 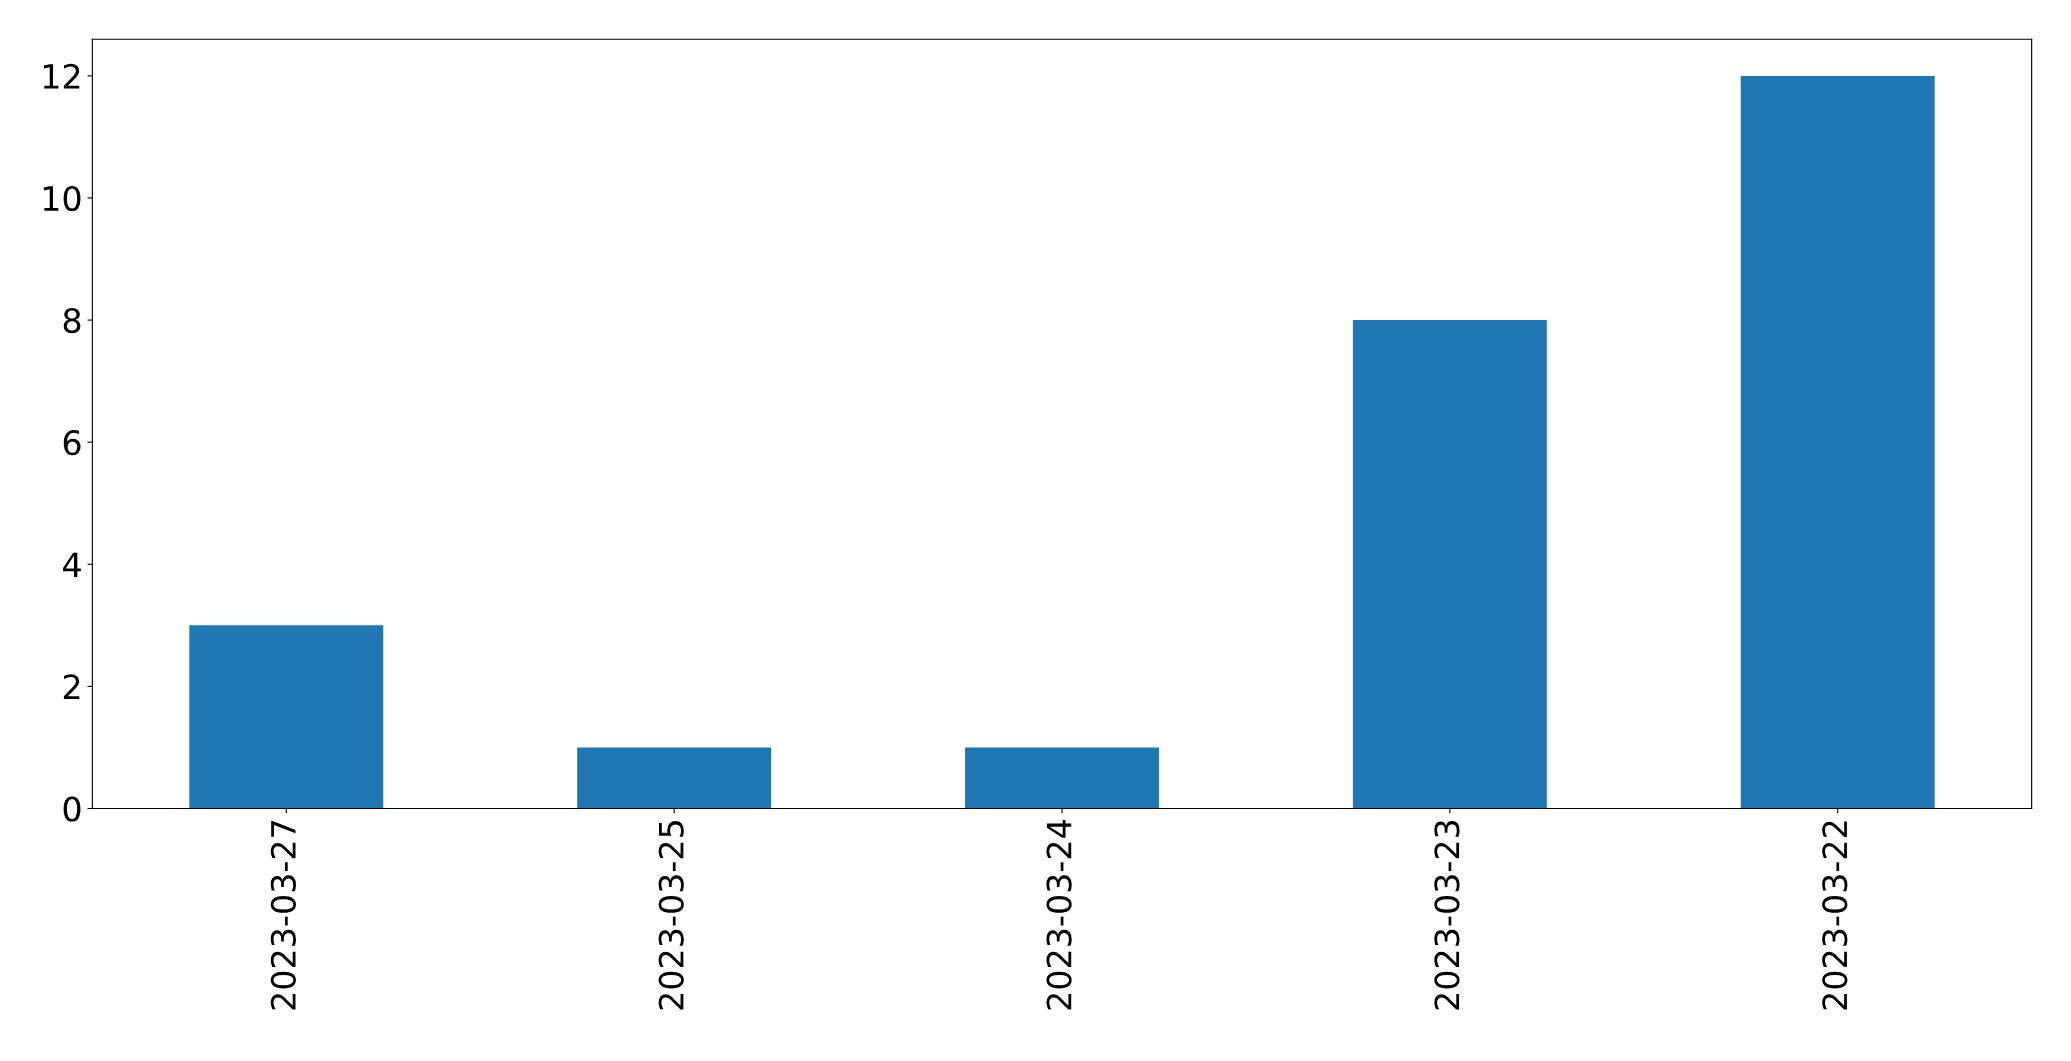 I want to click on y-tick-label: 2, so click(x=71, y=687).